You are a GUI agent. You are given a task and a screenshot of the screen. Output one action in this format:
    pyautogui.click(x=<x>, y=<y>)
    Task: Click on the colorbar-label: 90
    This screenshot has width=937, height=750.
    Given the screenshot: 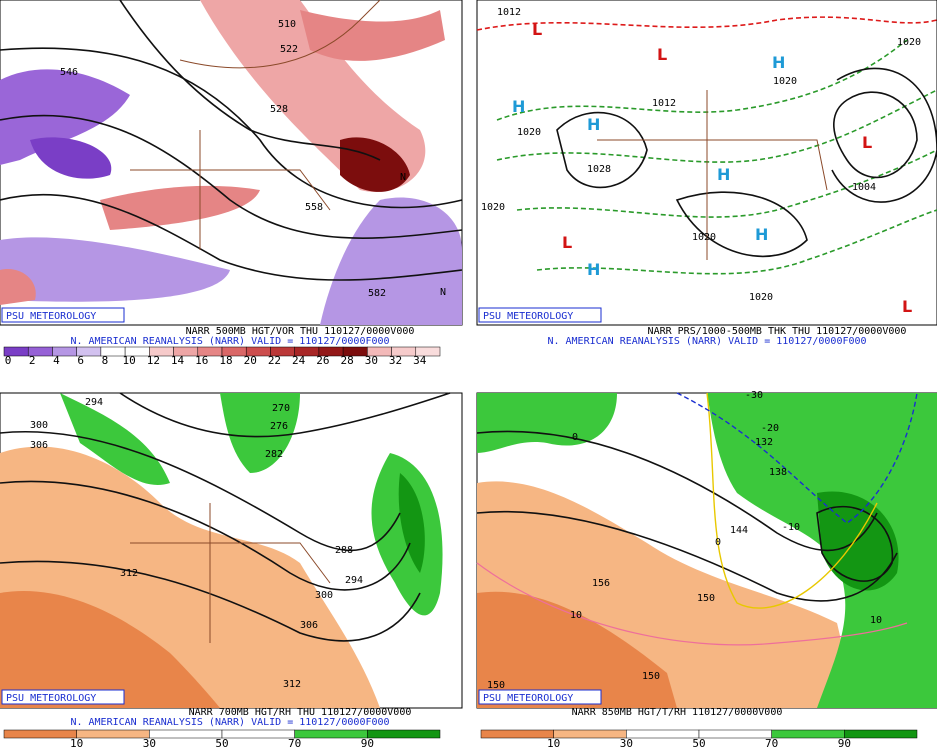 What is the action you would take?
    pyautogui.click(x=844, y=743)
    